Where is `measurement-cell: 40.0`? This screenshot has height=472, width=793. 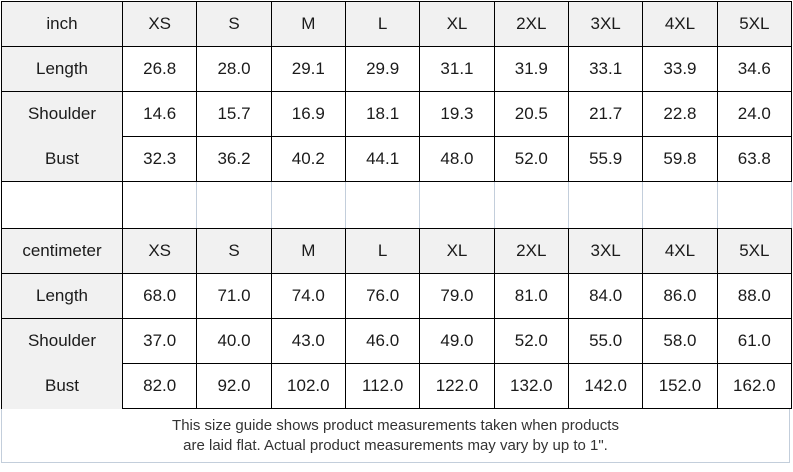
measurement-cell: 40.0 is located at coordinates (234, 341).